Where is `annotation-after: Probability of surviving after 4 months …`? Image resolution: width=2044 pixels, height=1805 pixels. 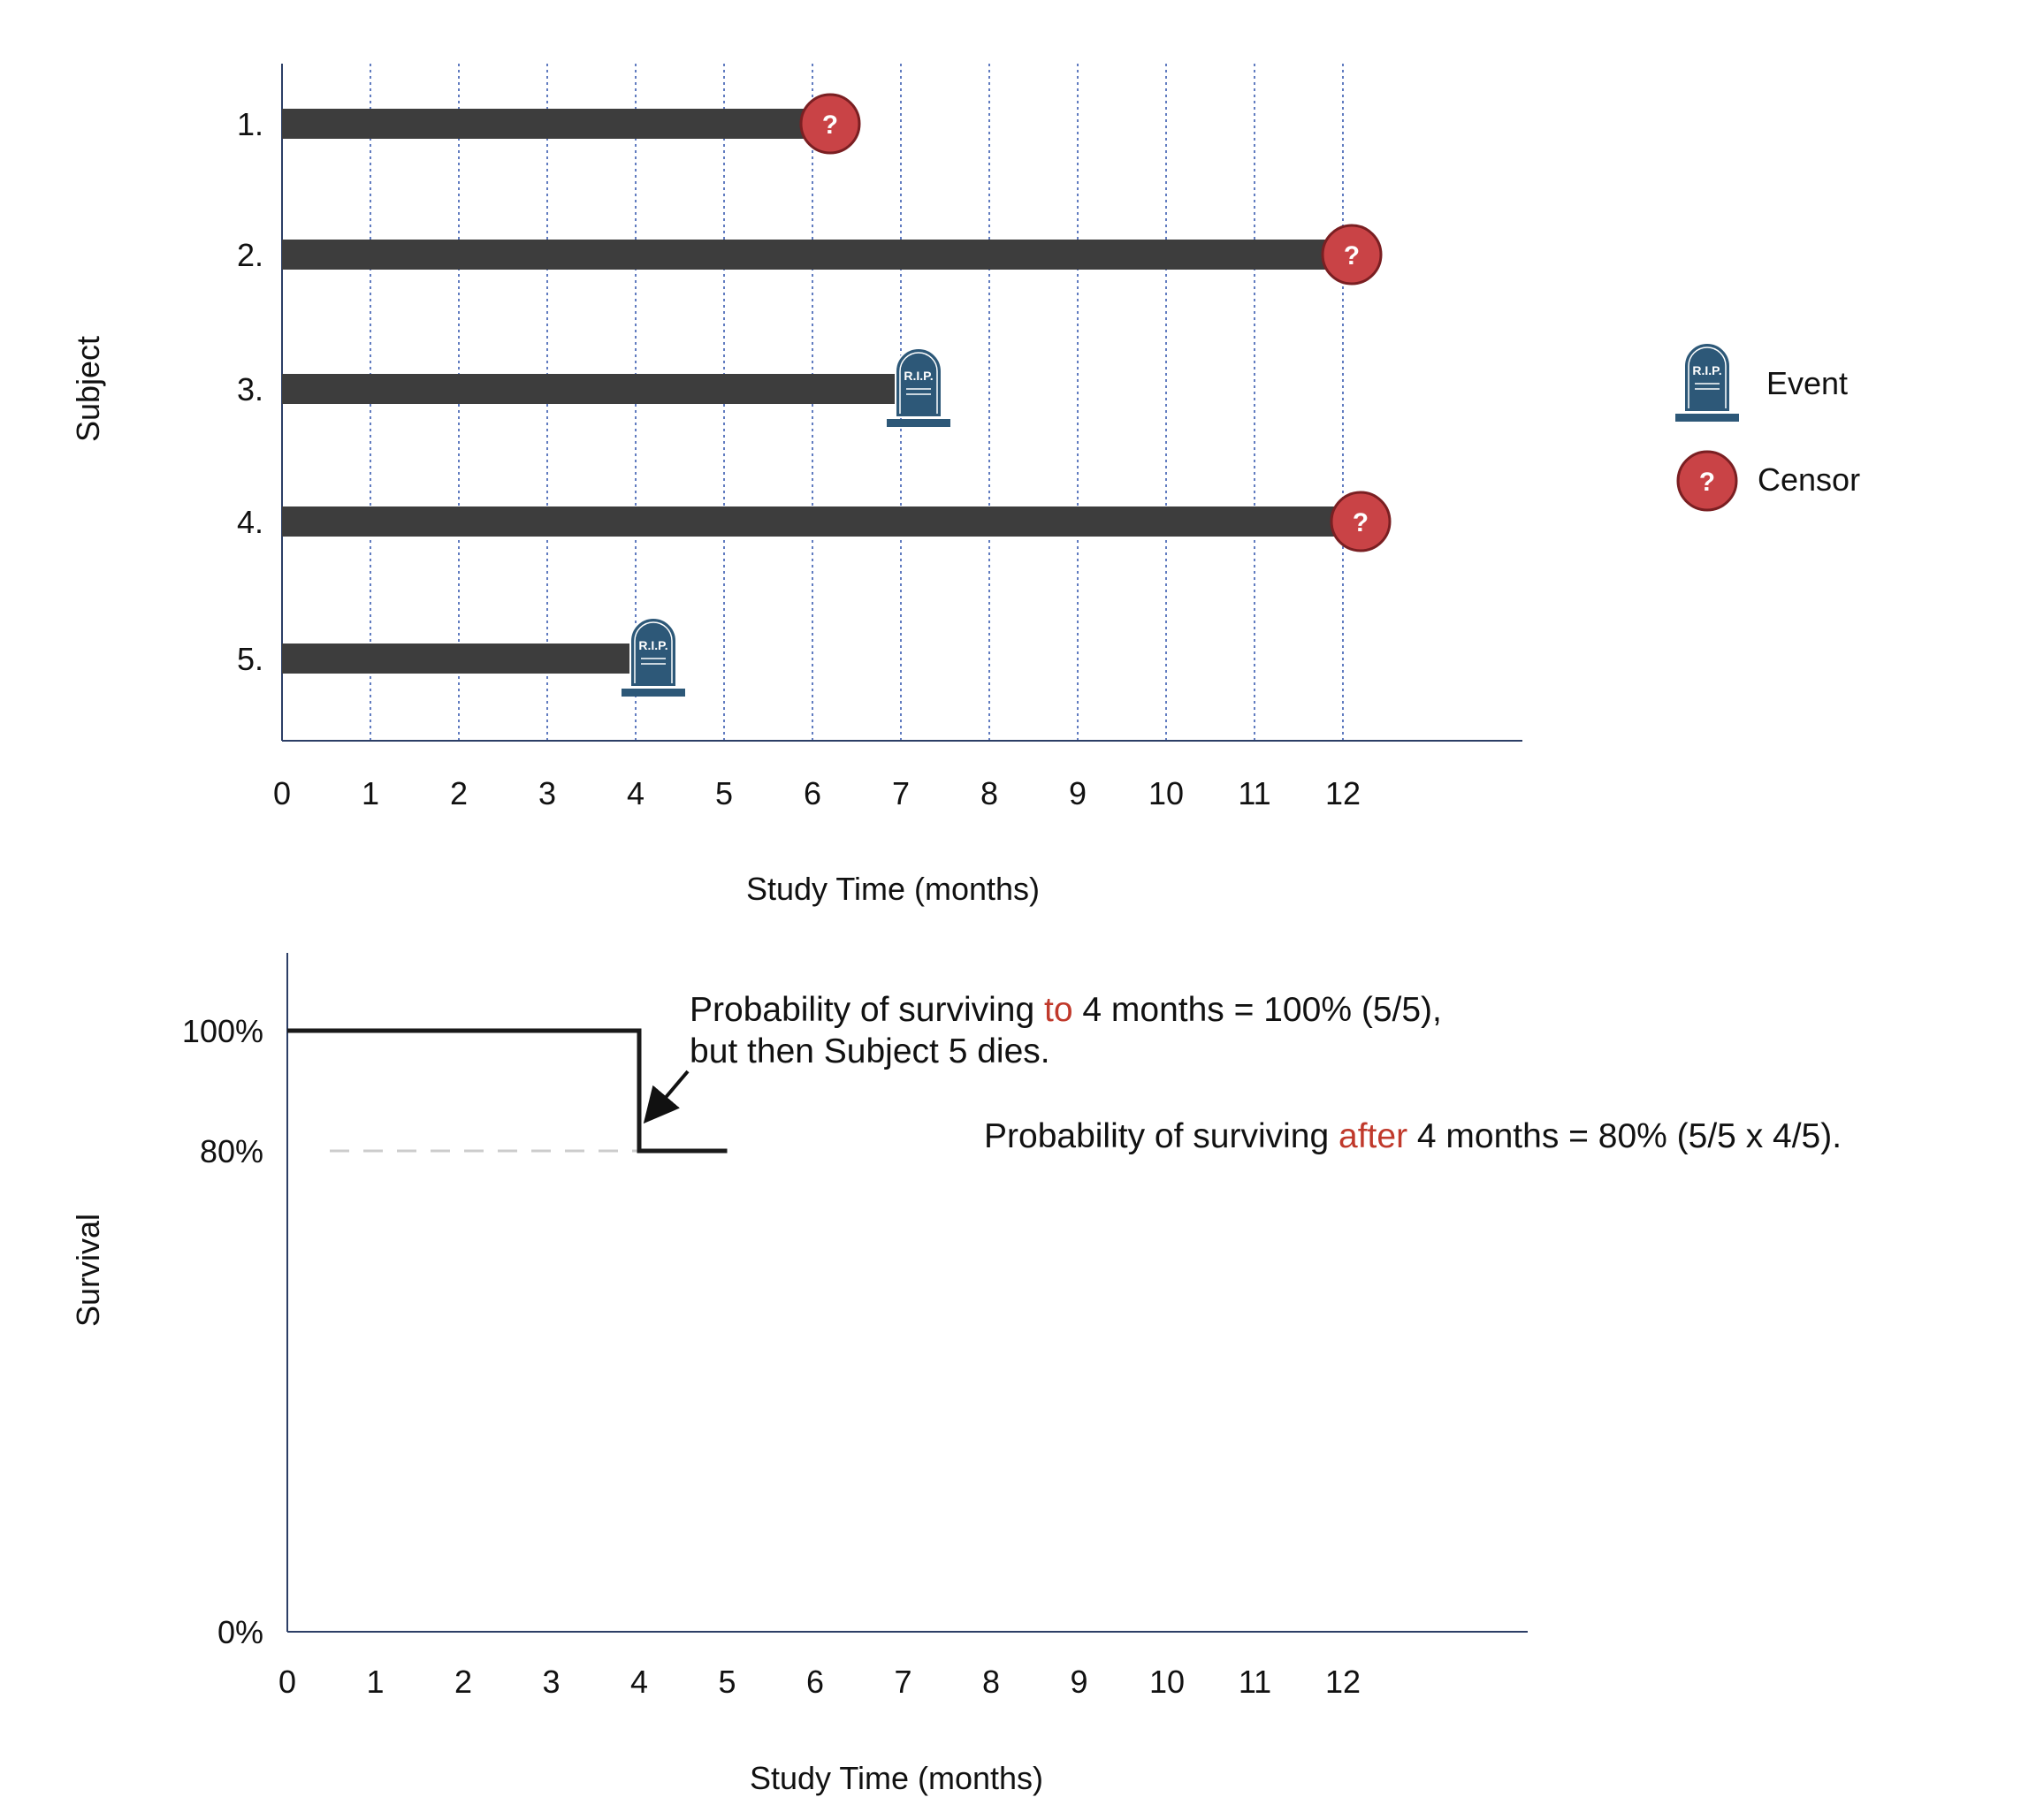 annotation-after: Probability of surviving after 4 months … is located at coordinates (1413, 1136).